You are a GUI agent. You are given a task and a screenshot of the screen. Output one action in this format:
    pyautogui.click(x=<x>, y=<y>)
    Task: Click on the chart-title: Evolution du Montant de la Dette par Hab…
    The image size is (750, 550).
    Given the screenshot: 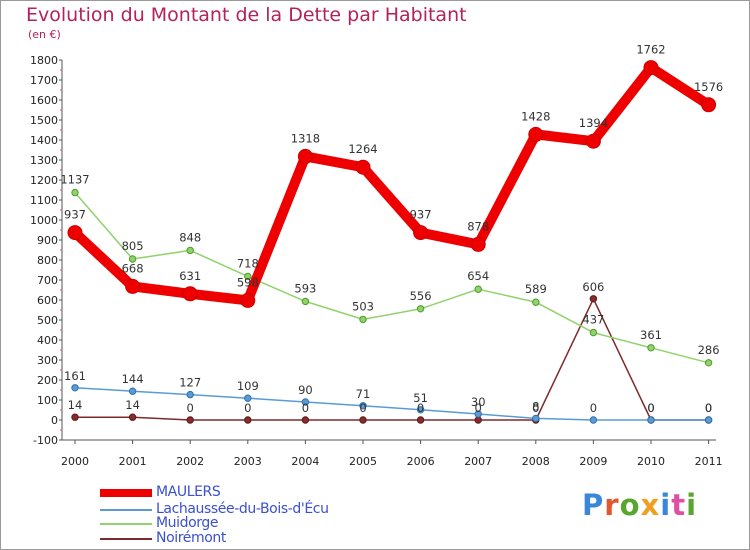 What is the action you would take?
    pyautogui.click(x=246, y=15)
    